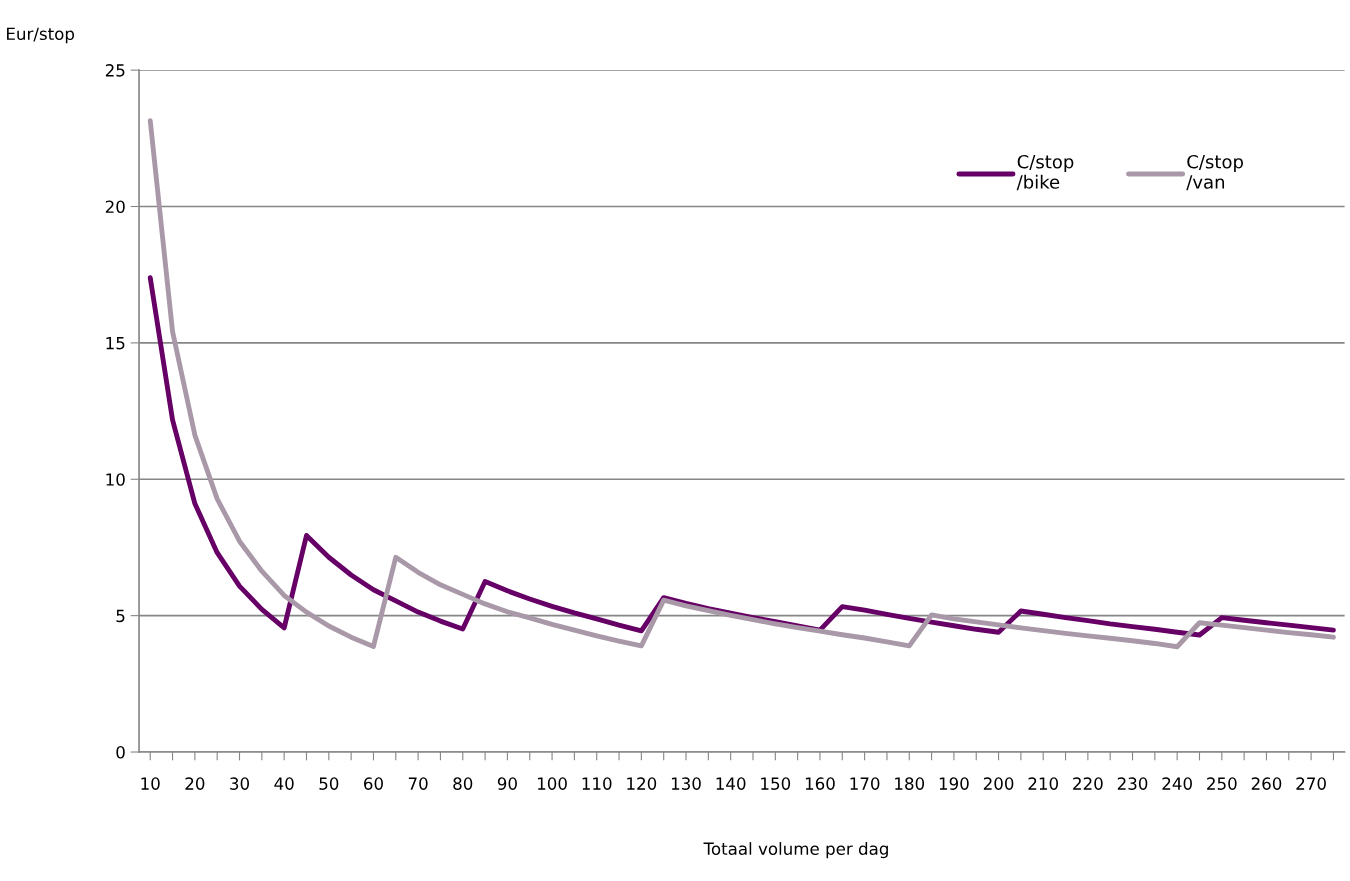 The image size is (1350, 881). Describe the element at coordinates (1214, 172) in the screenshot. I see `legend-label: C/stop /van` at that location.